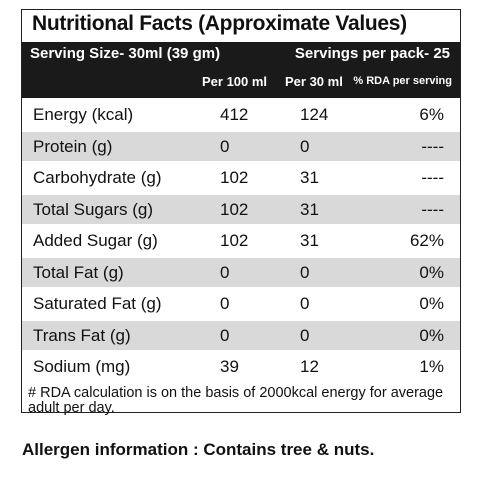 This screenshot has width=480, height=480. I want to click on nutrient-value: 12, so click(309, 366).